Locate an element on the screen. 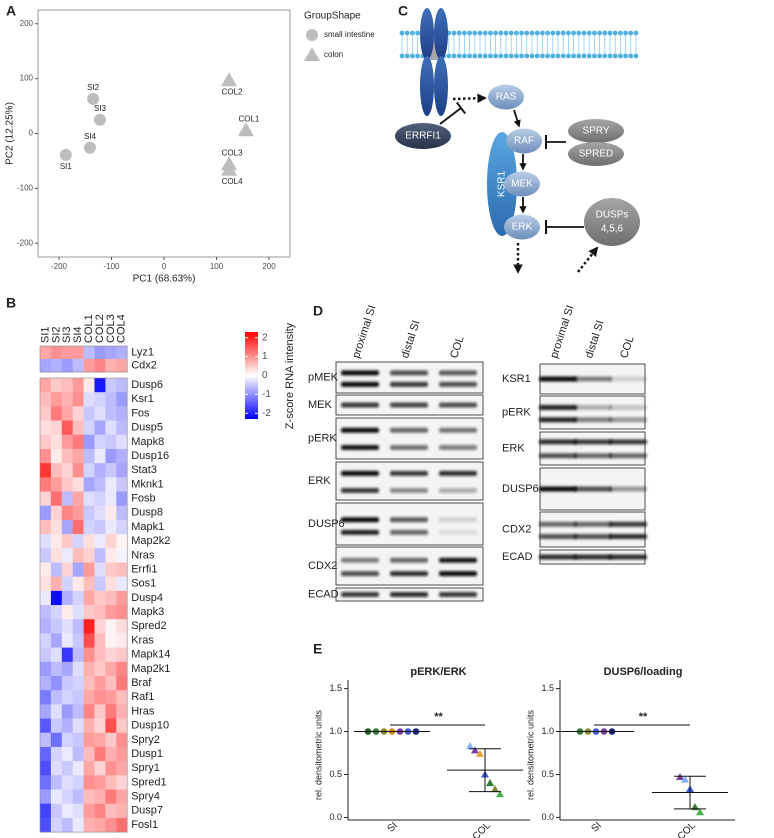  row-label: Braf is located at coordinates (141, 683).